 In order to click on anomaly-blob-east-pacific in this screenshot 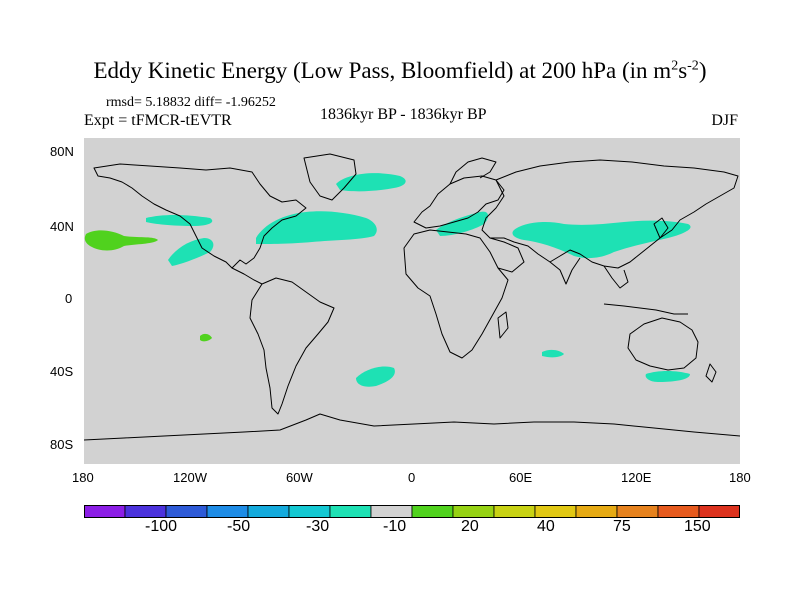, I will do `click(191, 252)`.